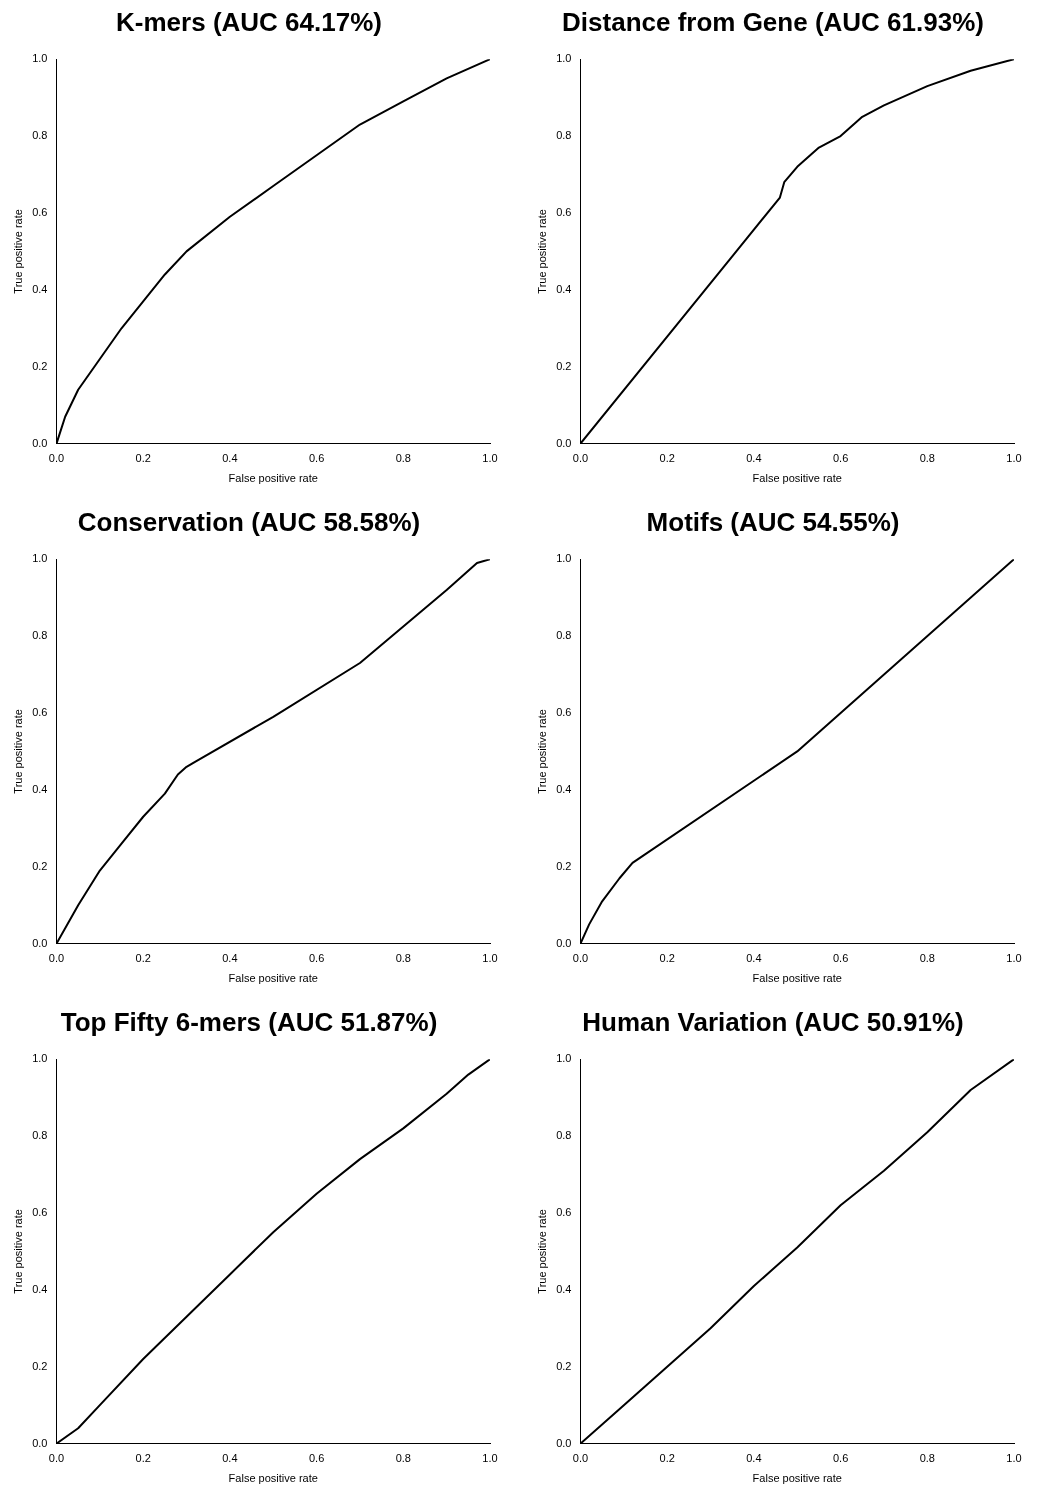 The width and height of the screenshot is (1047, 1506). Describe the element at coordinates (249, 1021) in the screenshot. I see `chart-title: Top Fifty 6-mers (AUC 51.87%)` at that location.